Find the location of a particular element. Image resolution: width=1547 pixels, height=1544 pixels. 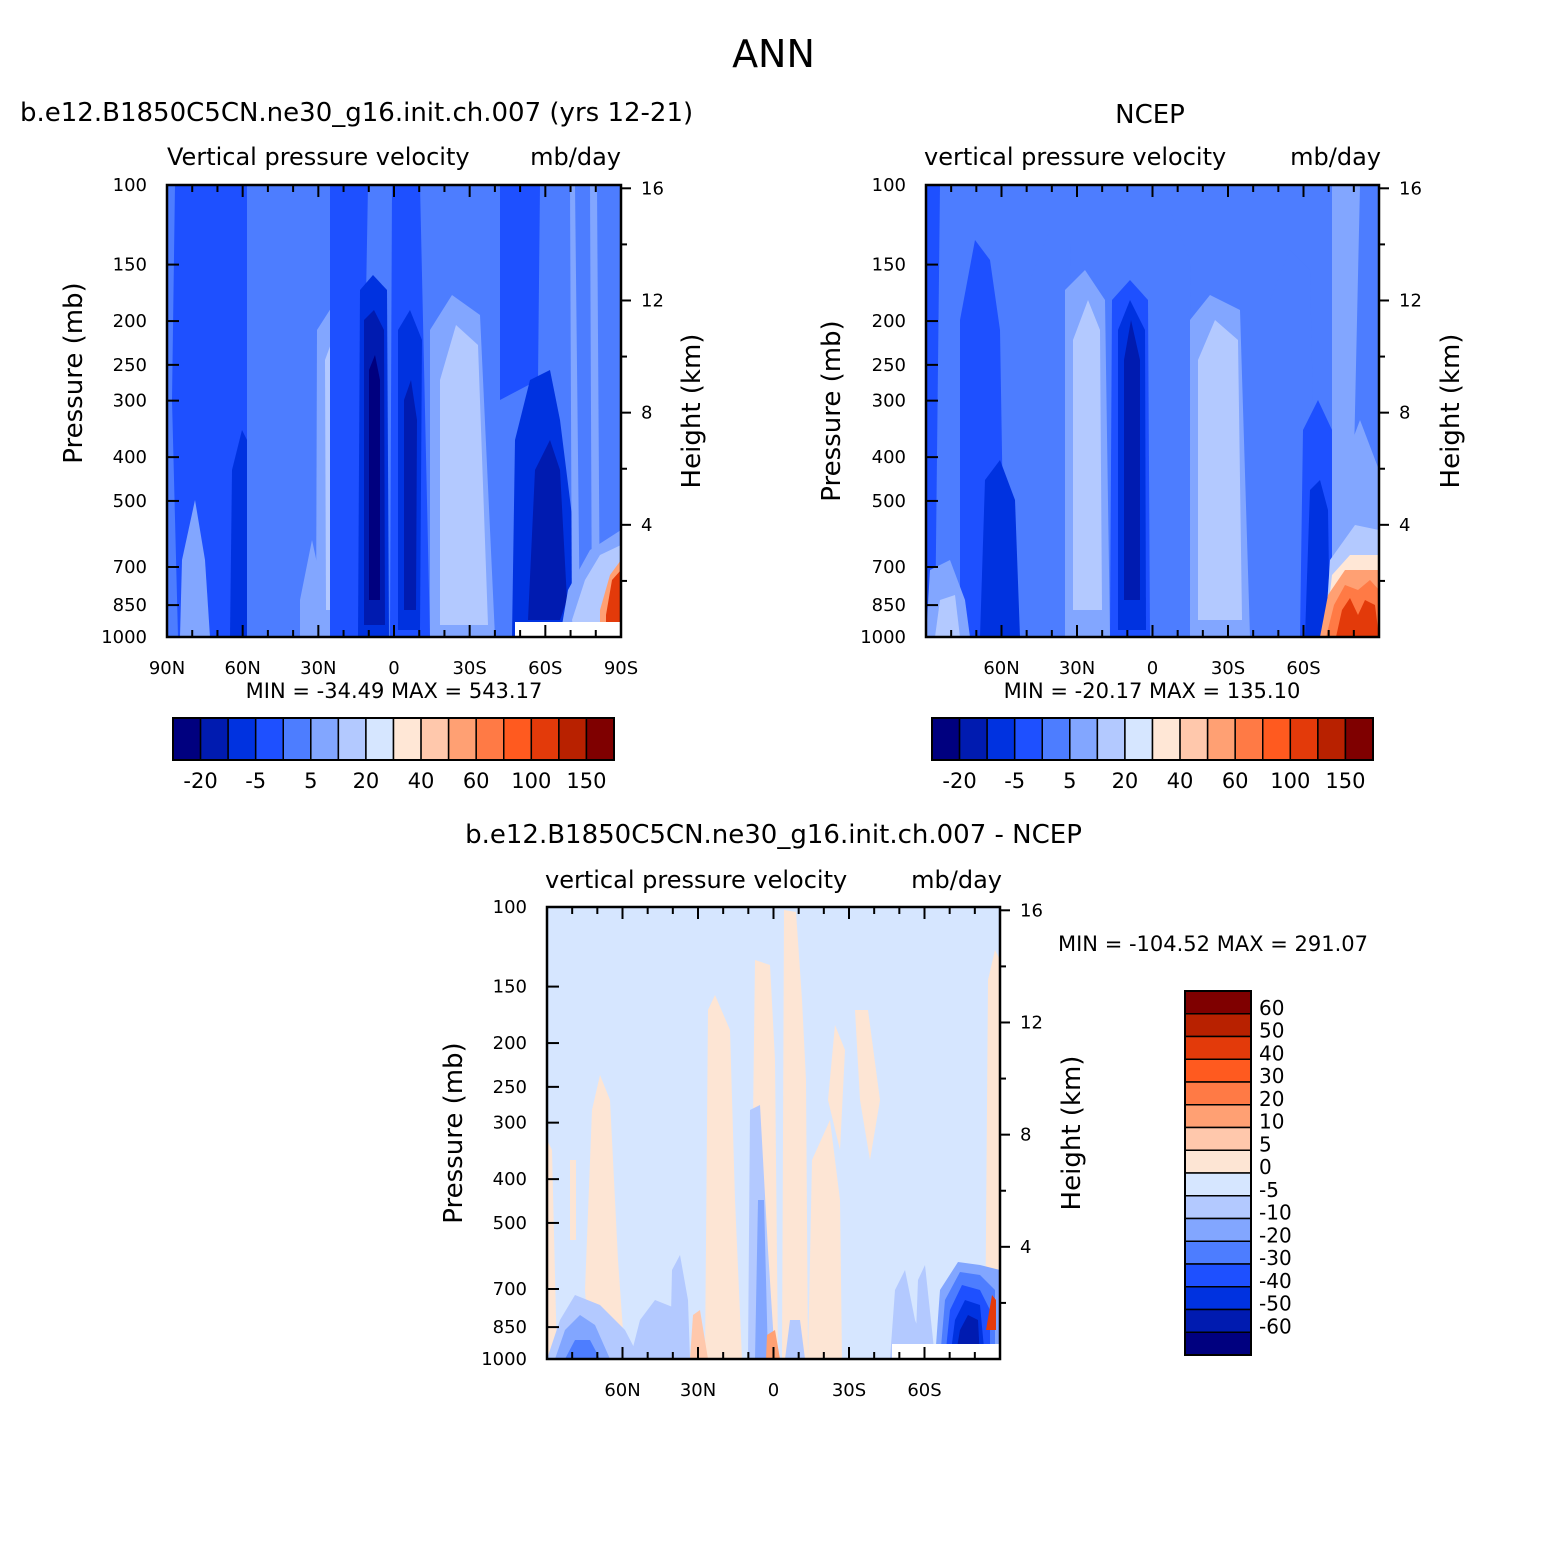

colorbar-label: 0 is located at coordinates (1265, 1167).